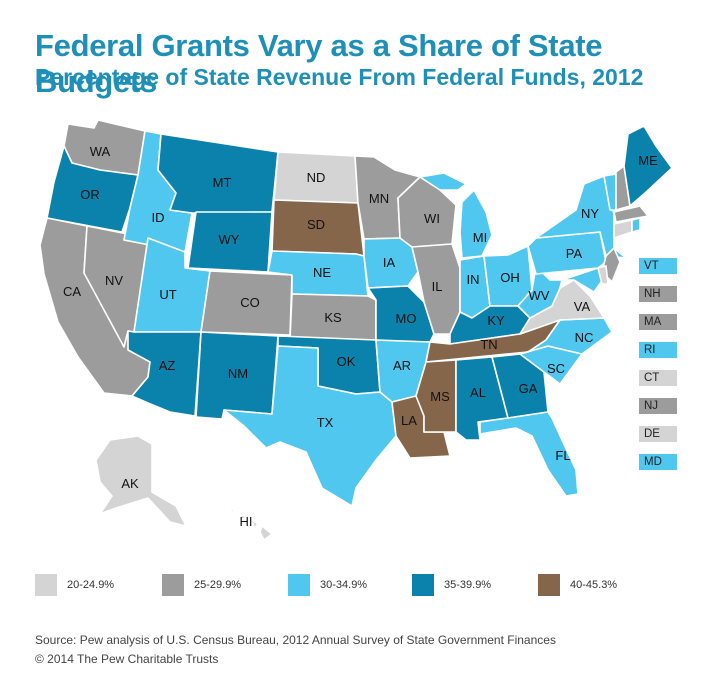 Image resolution: width=713 pixels, height=697 pixels. What do you see at coordinates (158, 217) in the screenshot?
I see `state-label-id: ID` at bounding box center [158, 217].